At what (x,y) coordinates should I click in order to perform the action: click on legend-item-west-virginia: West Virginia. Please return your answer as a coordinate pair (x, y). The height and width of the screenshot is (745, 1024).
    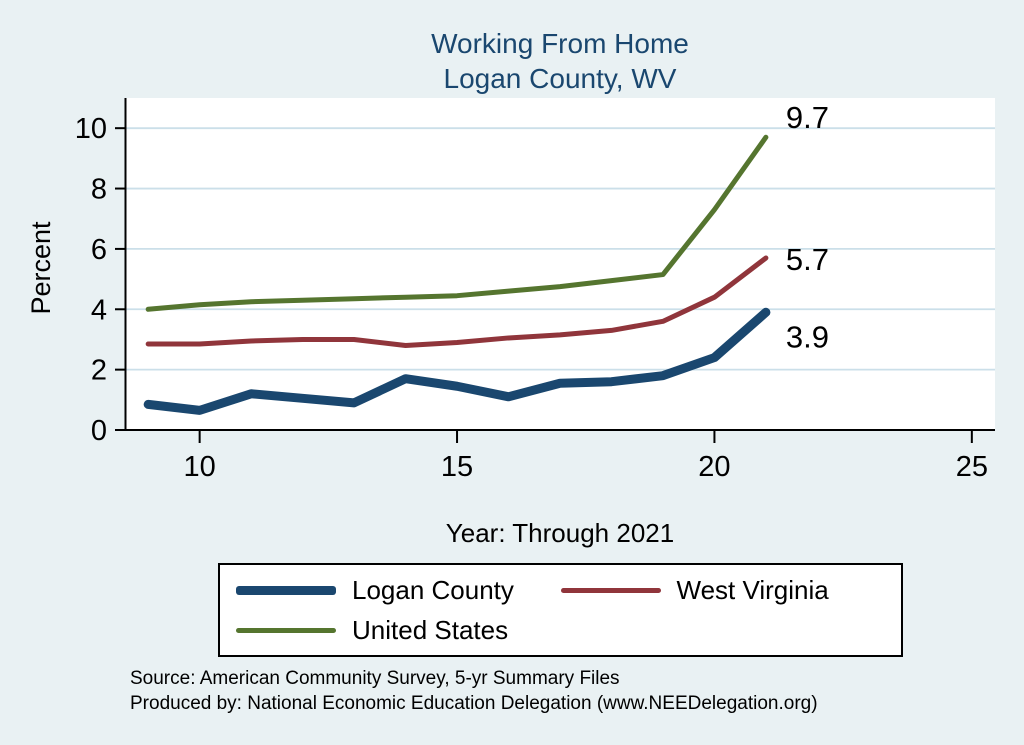
    Looking at the image, I should click on (723, 590).